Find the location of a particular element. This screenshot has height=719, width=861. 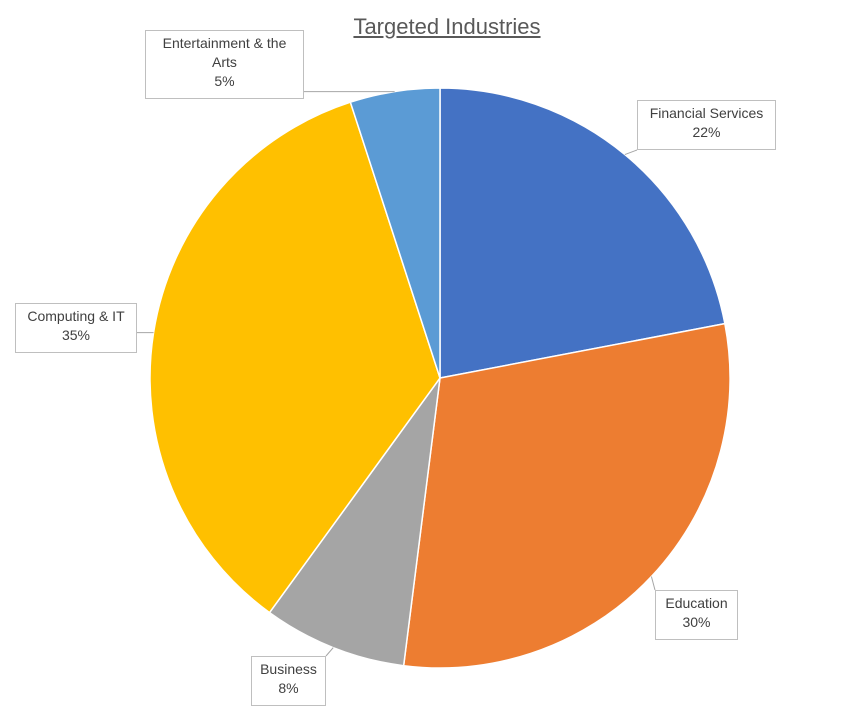

data-label-name: Education is located at coordinates (696, 603).